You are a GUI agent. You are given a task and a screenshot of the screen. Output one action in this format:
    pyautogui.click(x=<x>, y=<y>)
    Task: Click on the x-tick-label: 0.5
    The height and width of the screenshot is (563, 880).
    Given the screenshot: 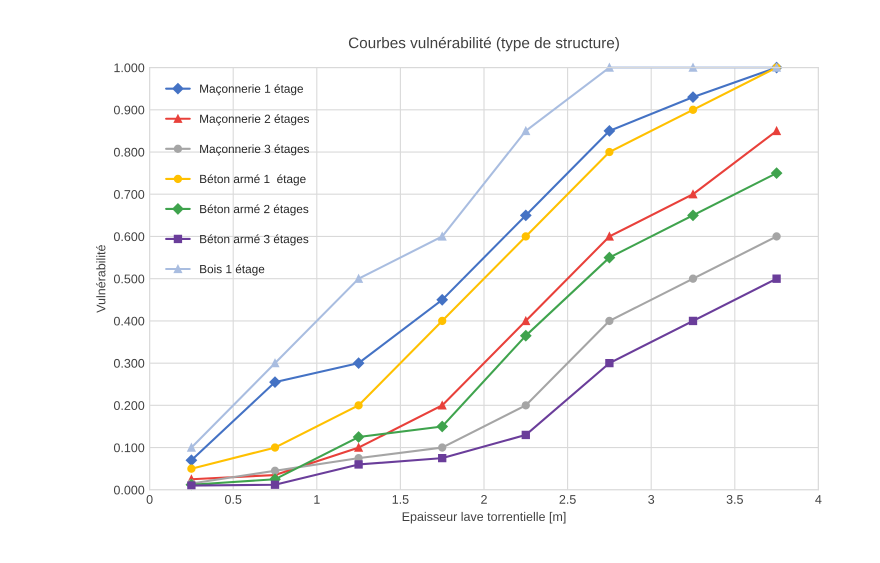 What is the action you would take?
    pyautogui.click(x=233, y=499)
    